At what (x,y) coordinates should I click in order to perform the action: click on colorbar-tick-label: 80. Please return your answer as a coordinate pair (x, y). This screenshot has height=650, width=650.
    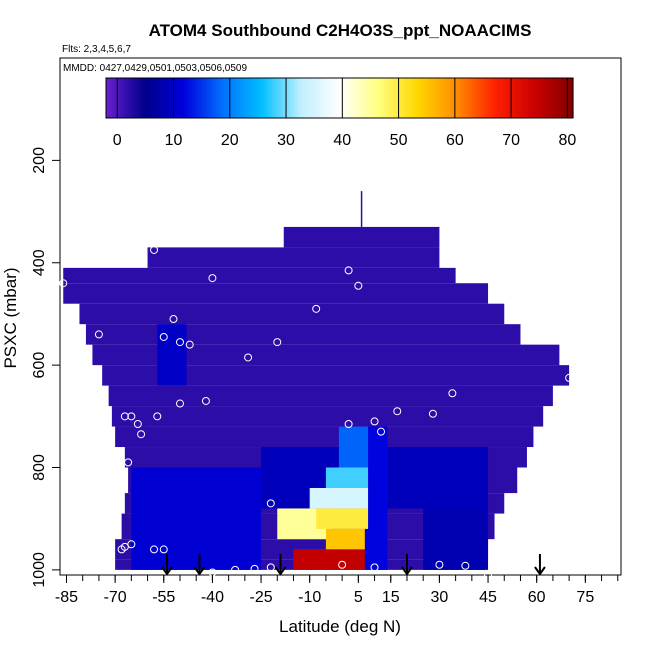
    Looking at the image, I should click on (567, 140).